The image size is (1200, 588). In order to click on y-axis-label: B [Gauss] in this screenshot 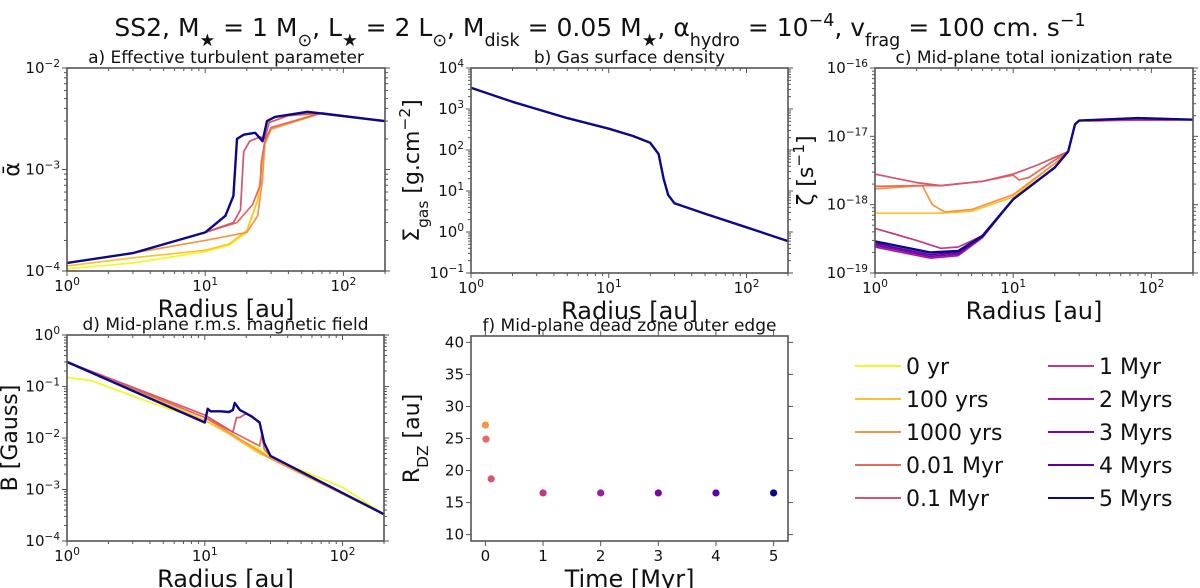, I will do `click(11, 438)`.